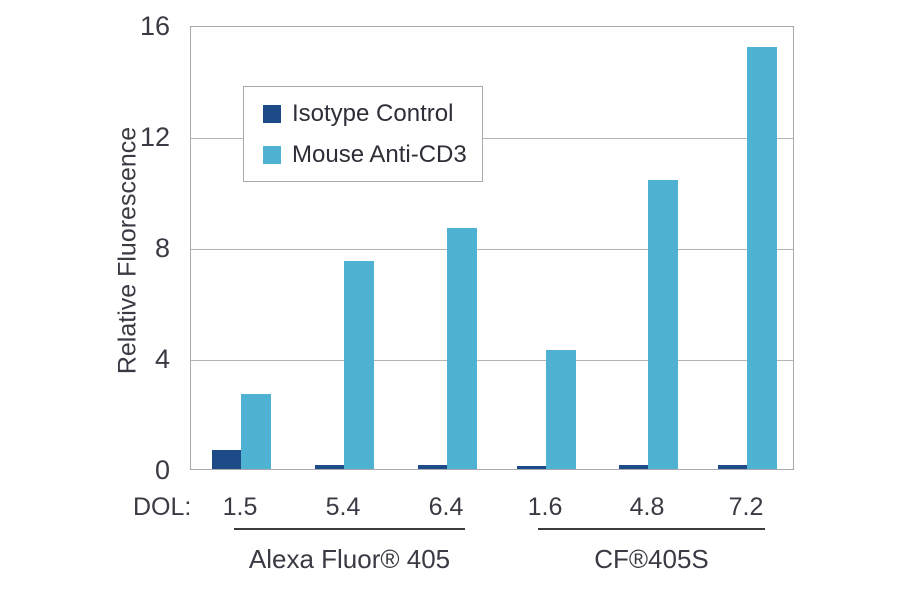  What do you see at coordinates (762, 258) in the screenshot?
I see `bar-mouse-anti-cd3-7.2` at bounding box center [762, 258].